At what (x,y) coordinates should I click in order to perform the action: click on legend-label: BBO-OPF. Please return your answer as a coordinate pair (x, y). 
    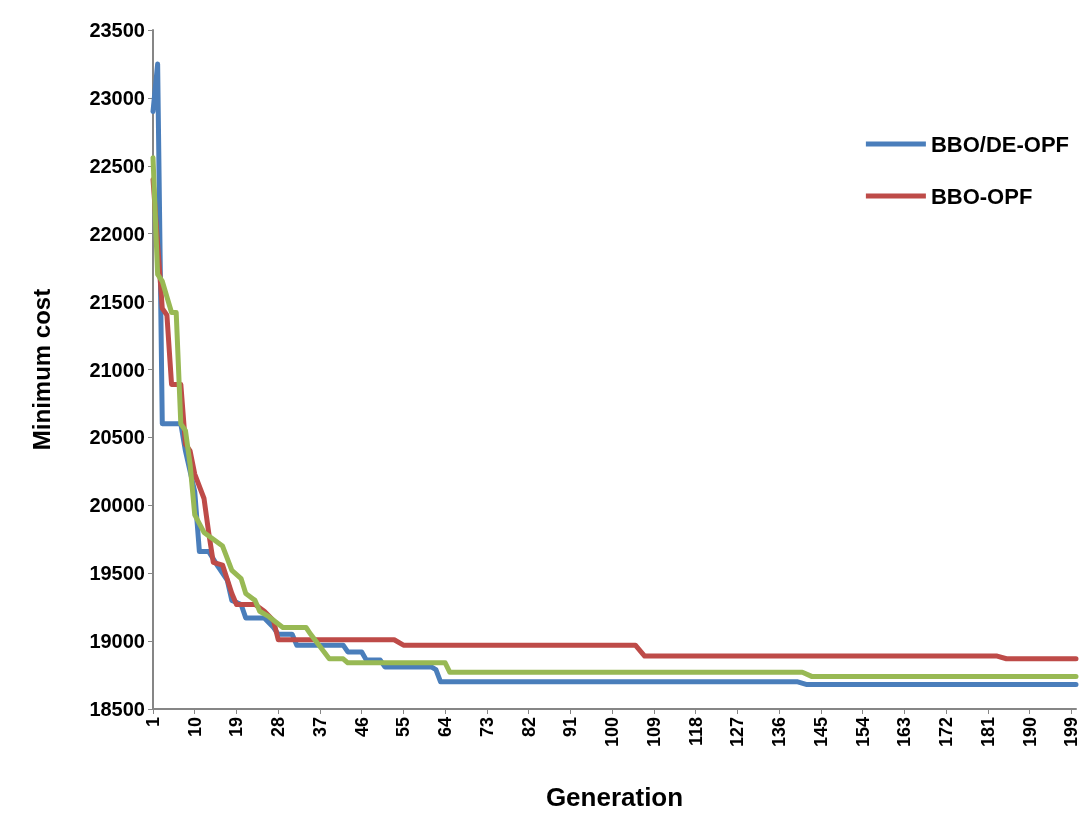
    Looking at the image, I should click on (981, 196).